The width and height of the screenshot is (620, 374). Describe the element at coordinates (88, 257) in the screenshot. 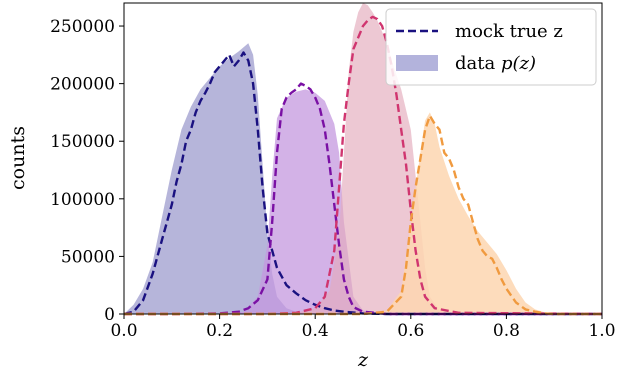

I see `y-tick-label: 50000` at that location.